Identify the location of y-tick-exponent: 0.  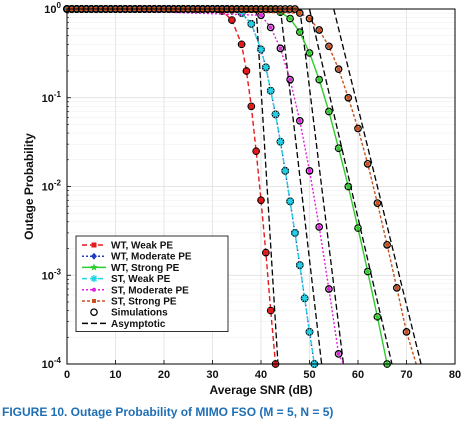
(59, 5).